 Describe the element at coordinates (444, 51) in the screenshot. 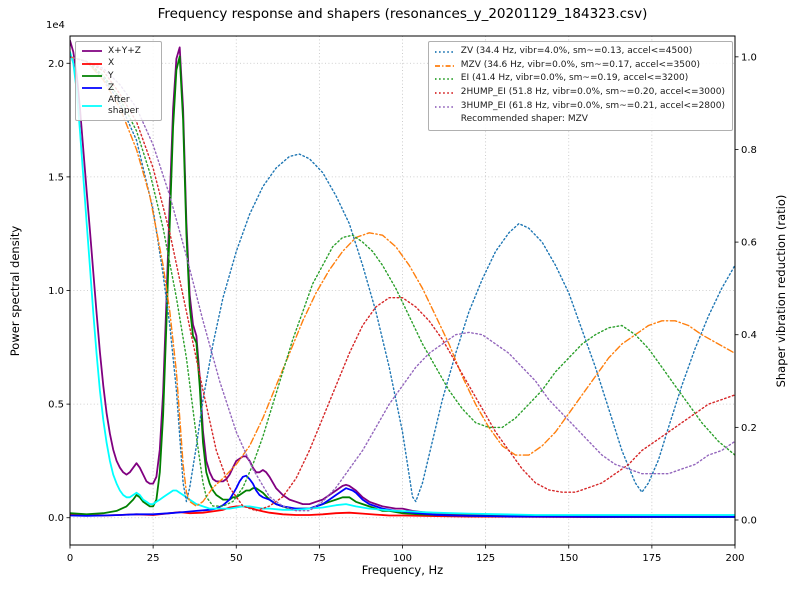

I see `zv-legend-swatch` at that location.